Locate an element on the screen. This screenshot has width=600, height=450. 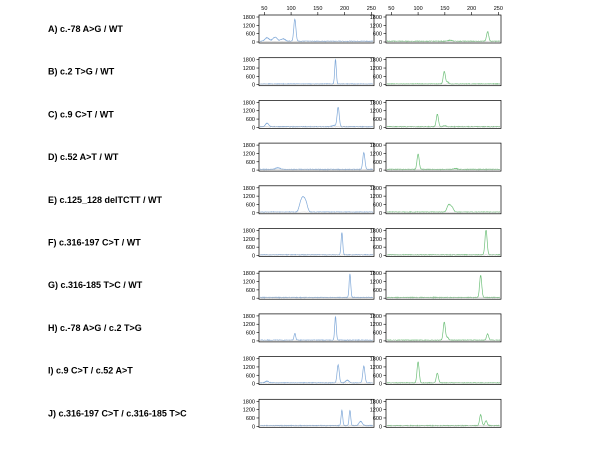
x-tick-label-left: 50 is located at coordinates (264, 9).